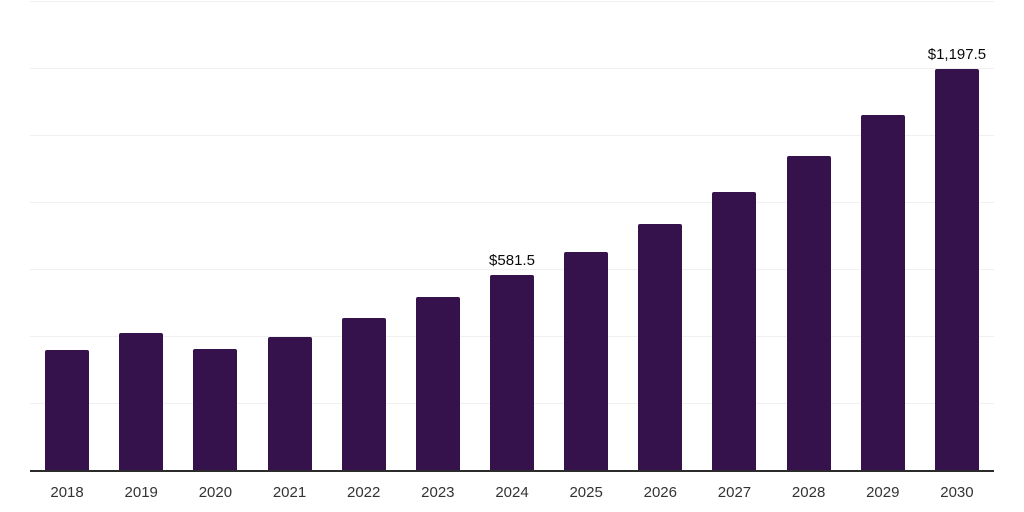  What do you see at coordinates (660, 346) in the screenshot?
I see `bar-2026` at bounding box center [660, 346].